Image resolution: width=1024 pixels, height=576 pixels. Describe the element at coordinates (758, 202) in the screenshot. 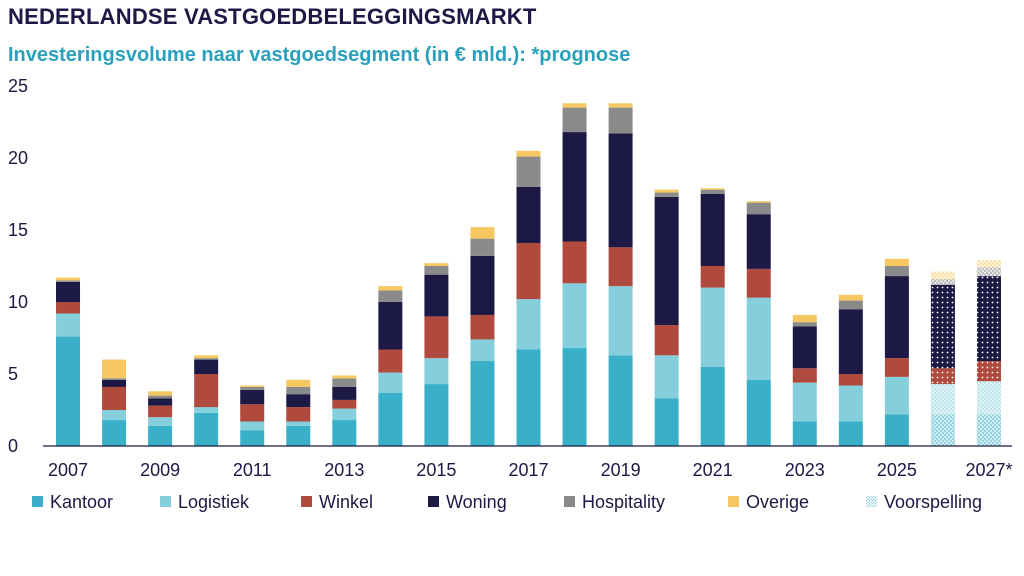

I see `bar-overige-2022` at that location.